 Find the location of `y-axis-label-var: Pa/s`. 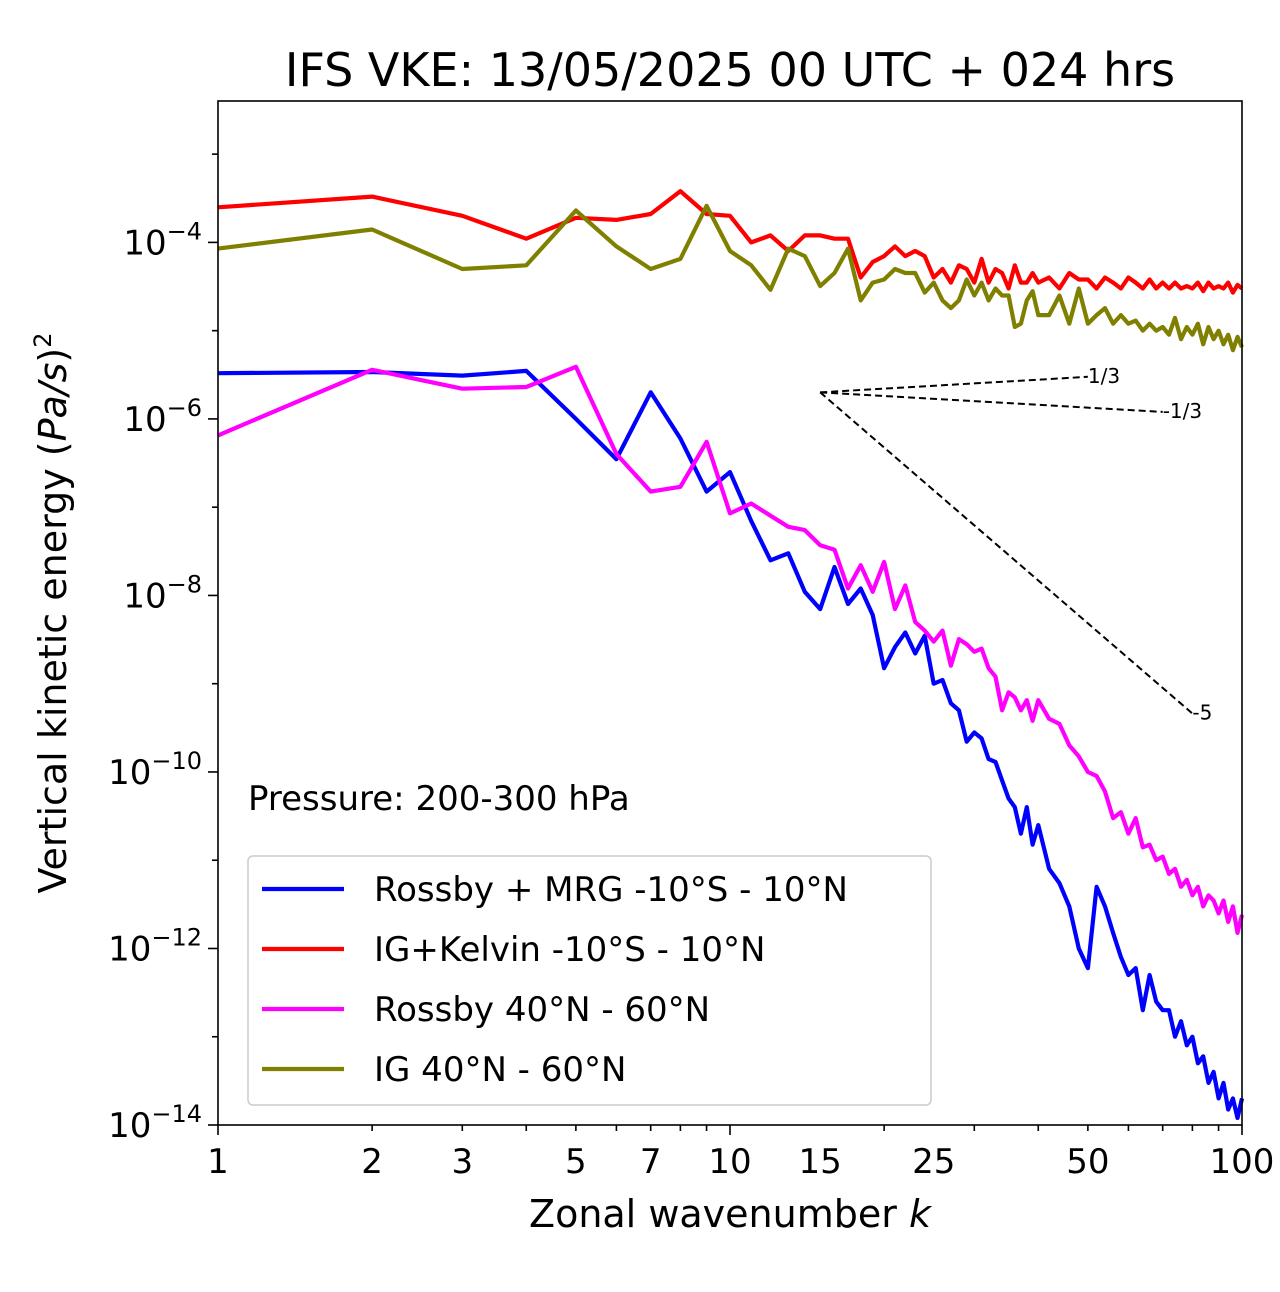

y-axis-label-var: Pa/s is located at coordinates (53, 402).